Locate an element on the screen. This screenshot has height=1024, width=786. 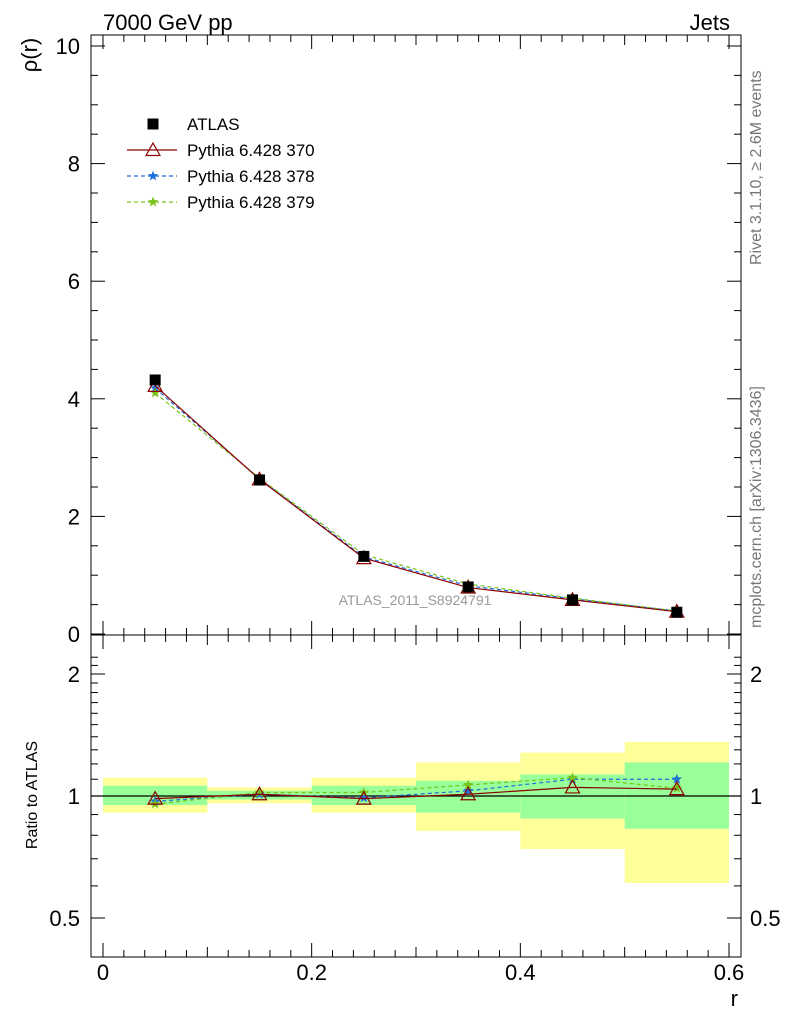
ratio-series-line is located at coordinates (416, 793).